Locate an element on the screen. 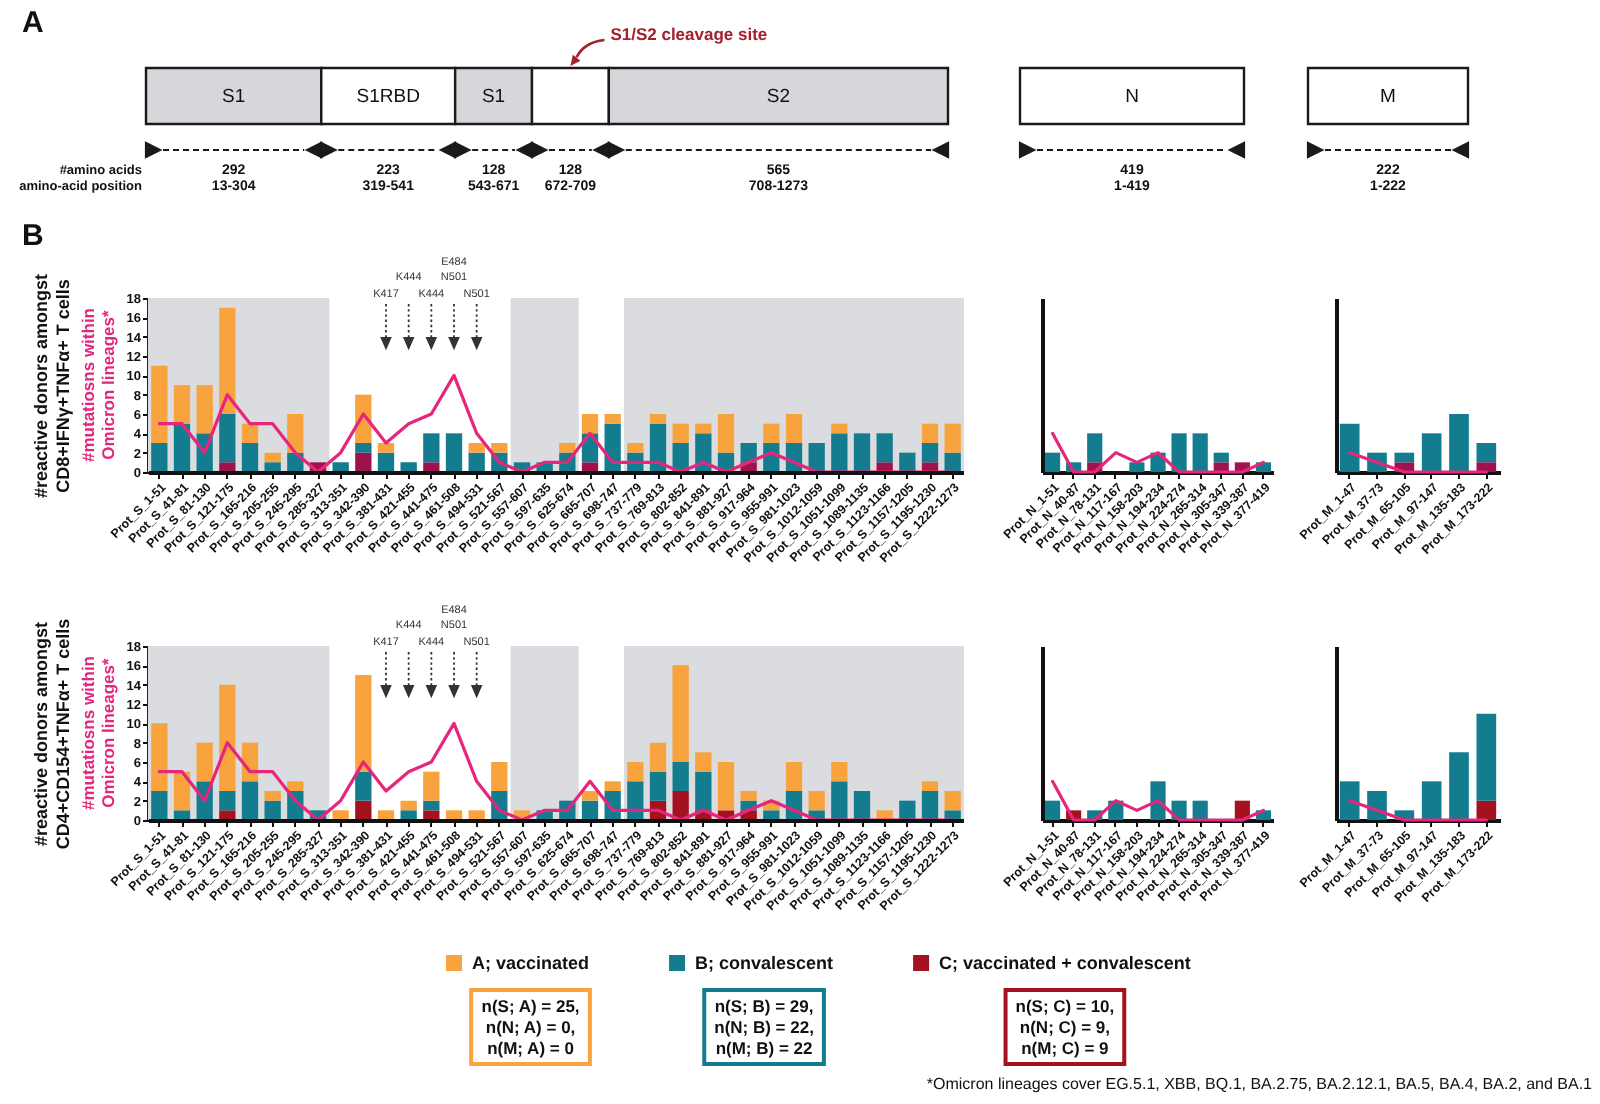 This screenshot has width=1600, height=1104. text: n(S; C) = 10, n(N; C) = 9, n(M; C) = 9 is located at coordinates (1065, 1027).